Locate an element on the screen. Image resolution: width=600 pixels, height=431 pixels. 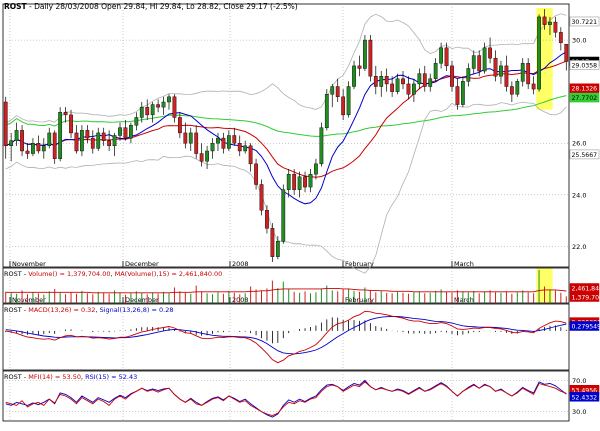
price-tag: 27.7702 is located at coordinates (585, 98).